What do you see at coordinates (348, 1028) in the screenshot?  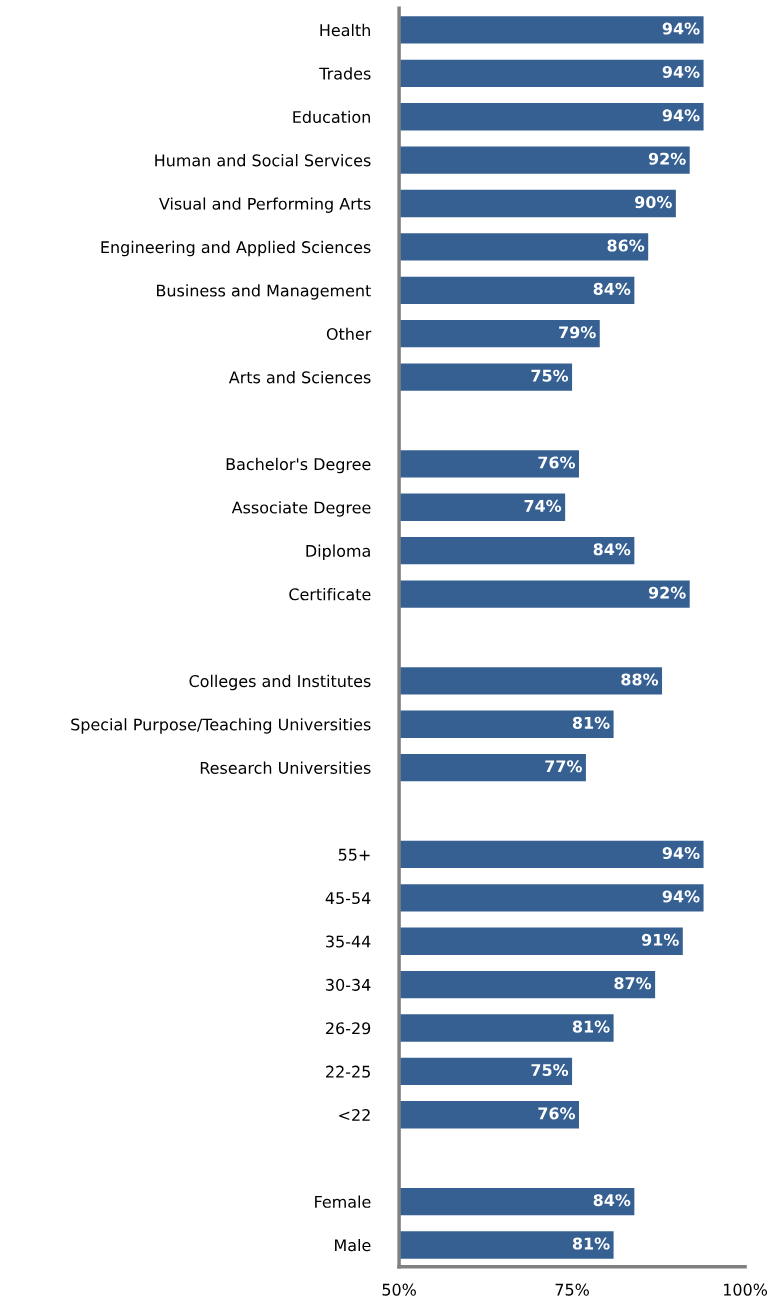 I see `y-tick-label: 26-29` at bounding box center [348, 1028].